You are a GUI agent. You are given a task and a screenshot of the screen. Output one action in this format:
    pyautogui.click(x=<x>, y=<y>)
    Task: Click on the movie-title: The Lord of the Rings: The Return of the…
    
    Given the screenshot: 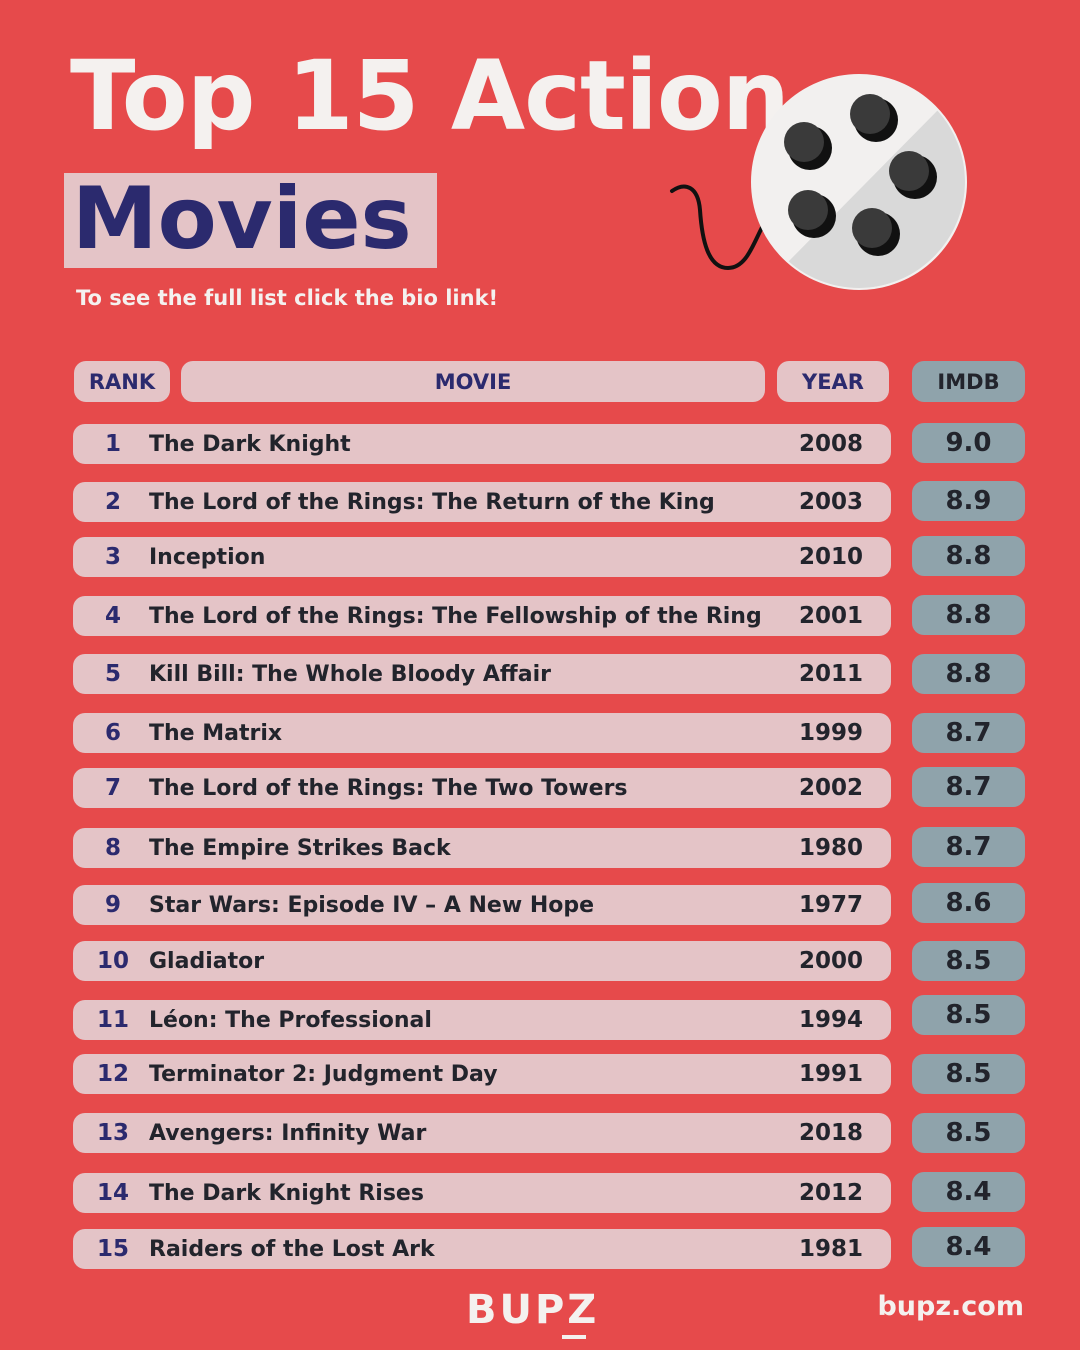 What is the action you would take?
    pyautogui.click(x=432, y=502)
    